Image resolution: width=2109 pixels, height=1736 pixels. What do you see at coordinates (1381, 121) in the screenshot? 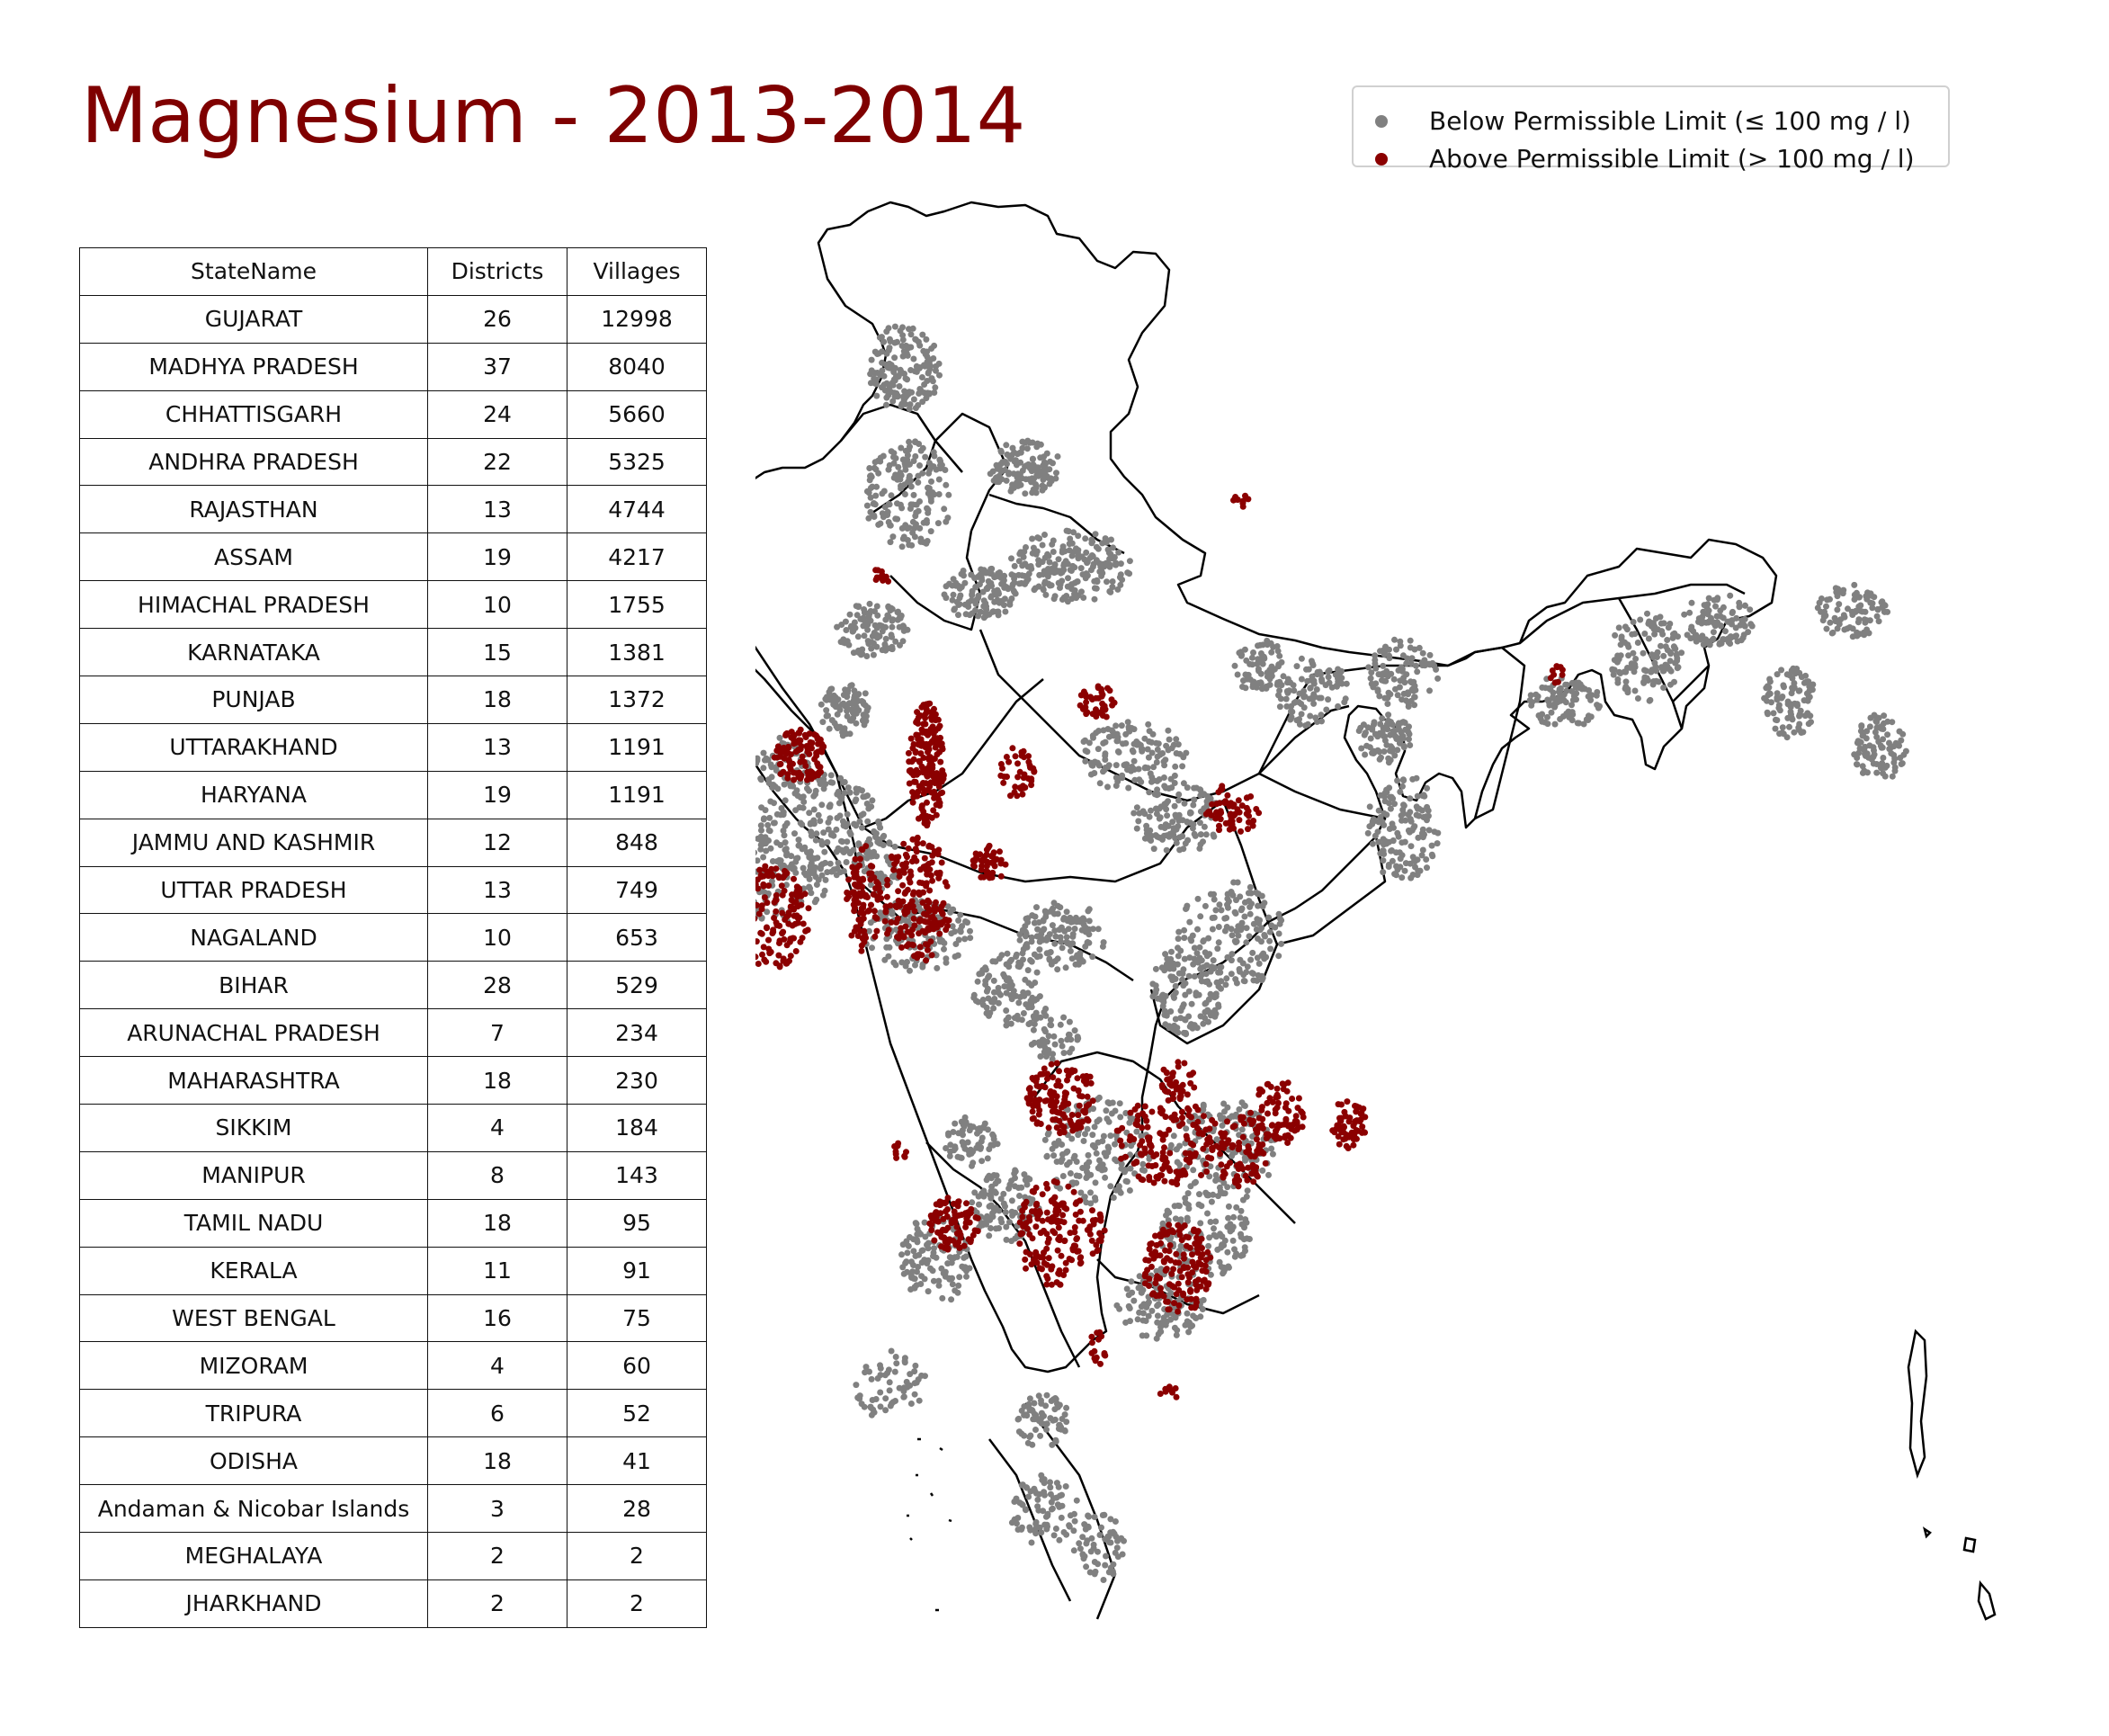
I see `gray-dot-icon` at bounding box center [1381, 121].